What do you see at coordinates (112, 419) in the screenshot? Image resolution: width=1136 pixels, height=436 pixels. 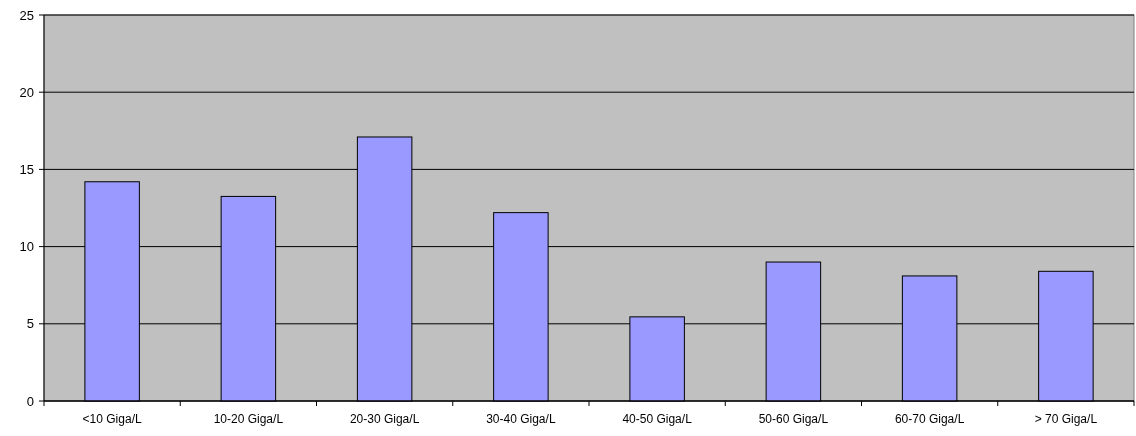 I see `x-tick-label: <10 Giga/L` at bounding box center [112, 419].